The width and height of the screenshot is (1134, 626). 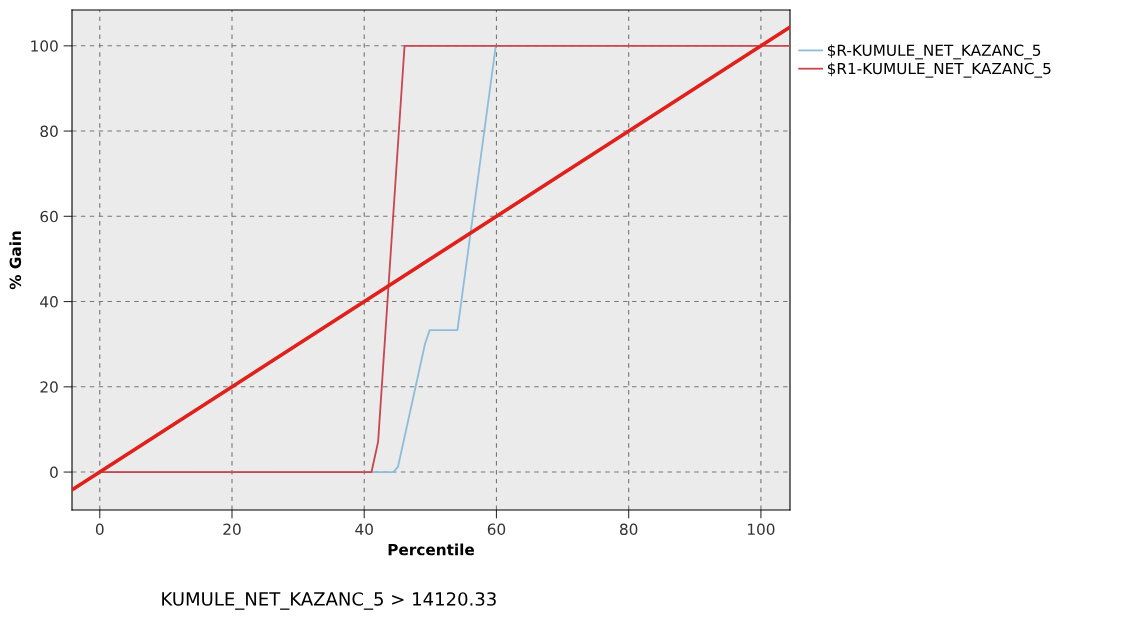 What do you see at coordinates (15, 260) in the screenshot?
I see `y-axis-title: % Gain` at bounding box center [15, 260].